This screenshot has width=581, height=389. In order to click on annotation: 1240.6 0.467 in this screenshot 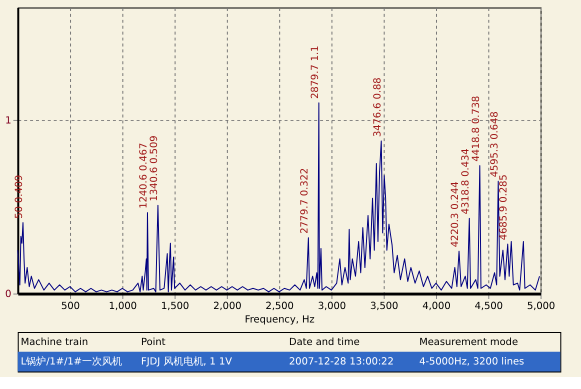, I will do `click(144, 175)`.